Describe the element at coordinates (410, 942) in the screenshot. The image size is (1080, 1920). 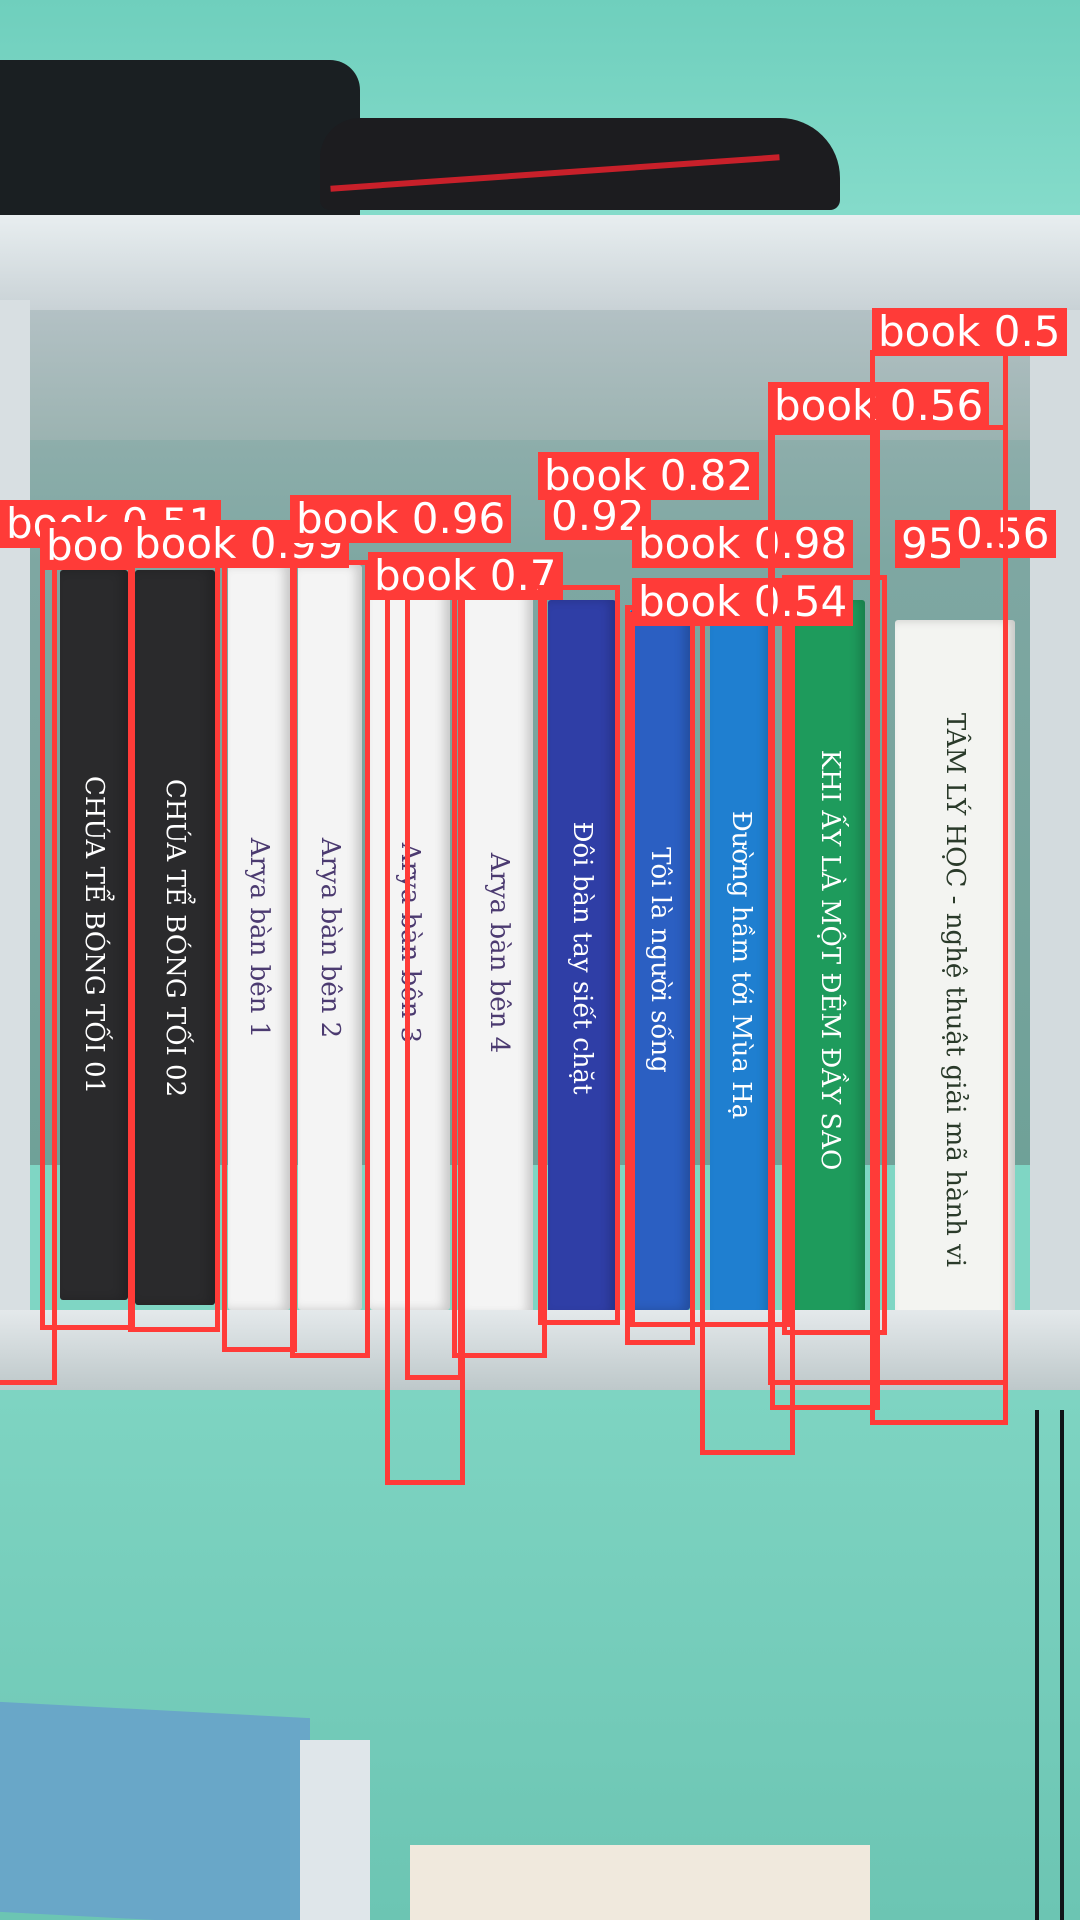
I see `book-spine: Arya bàn bên 3` at that location.